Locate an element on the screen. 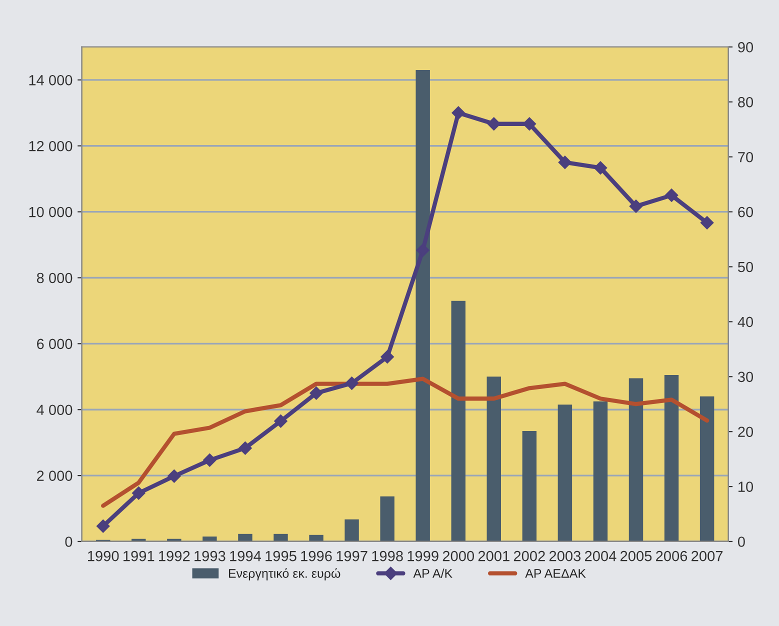 The image size is (779, 626). x-tick-label: 2003 is located at coordinates (565, 556).